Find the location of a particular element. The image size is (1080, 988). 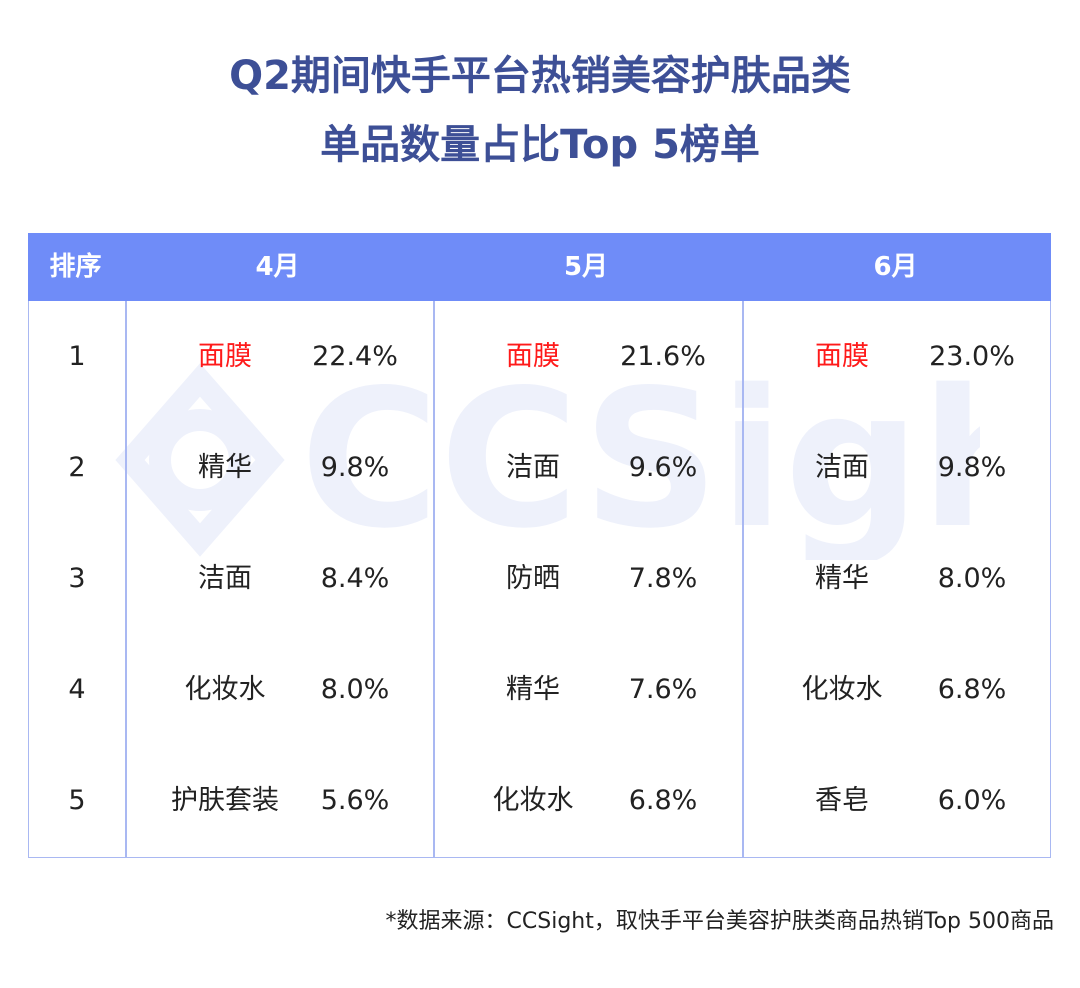

source-footnote: *数据来源：CCSight，取快手平台美容护肤类商品热销Top 500商品 is located at coordinates (719, 921).